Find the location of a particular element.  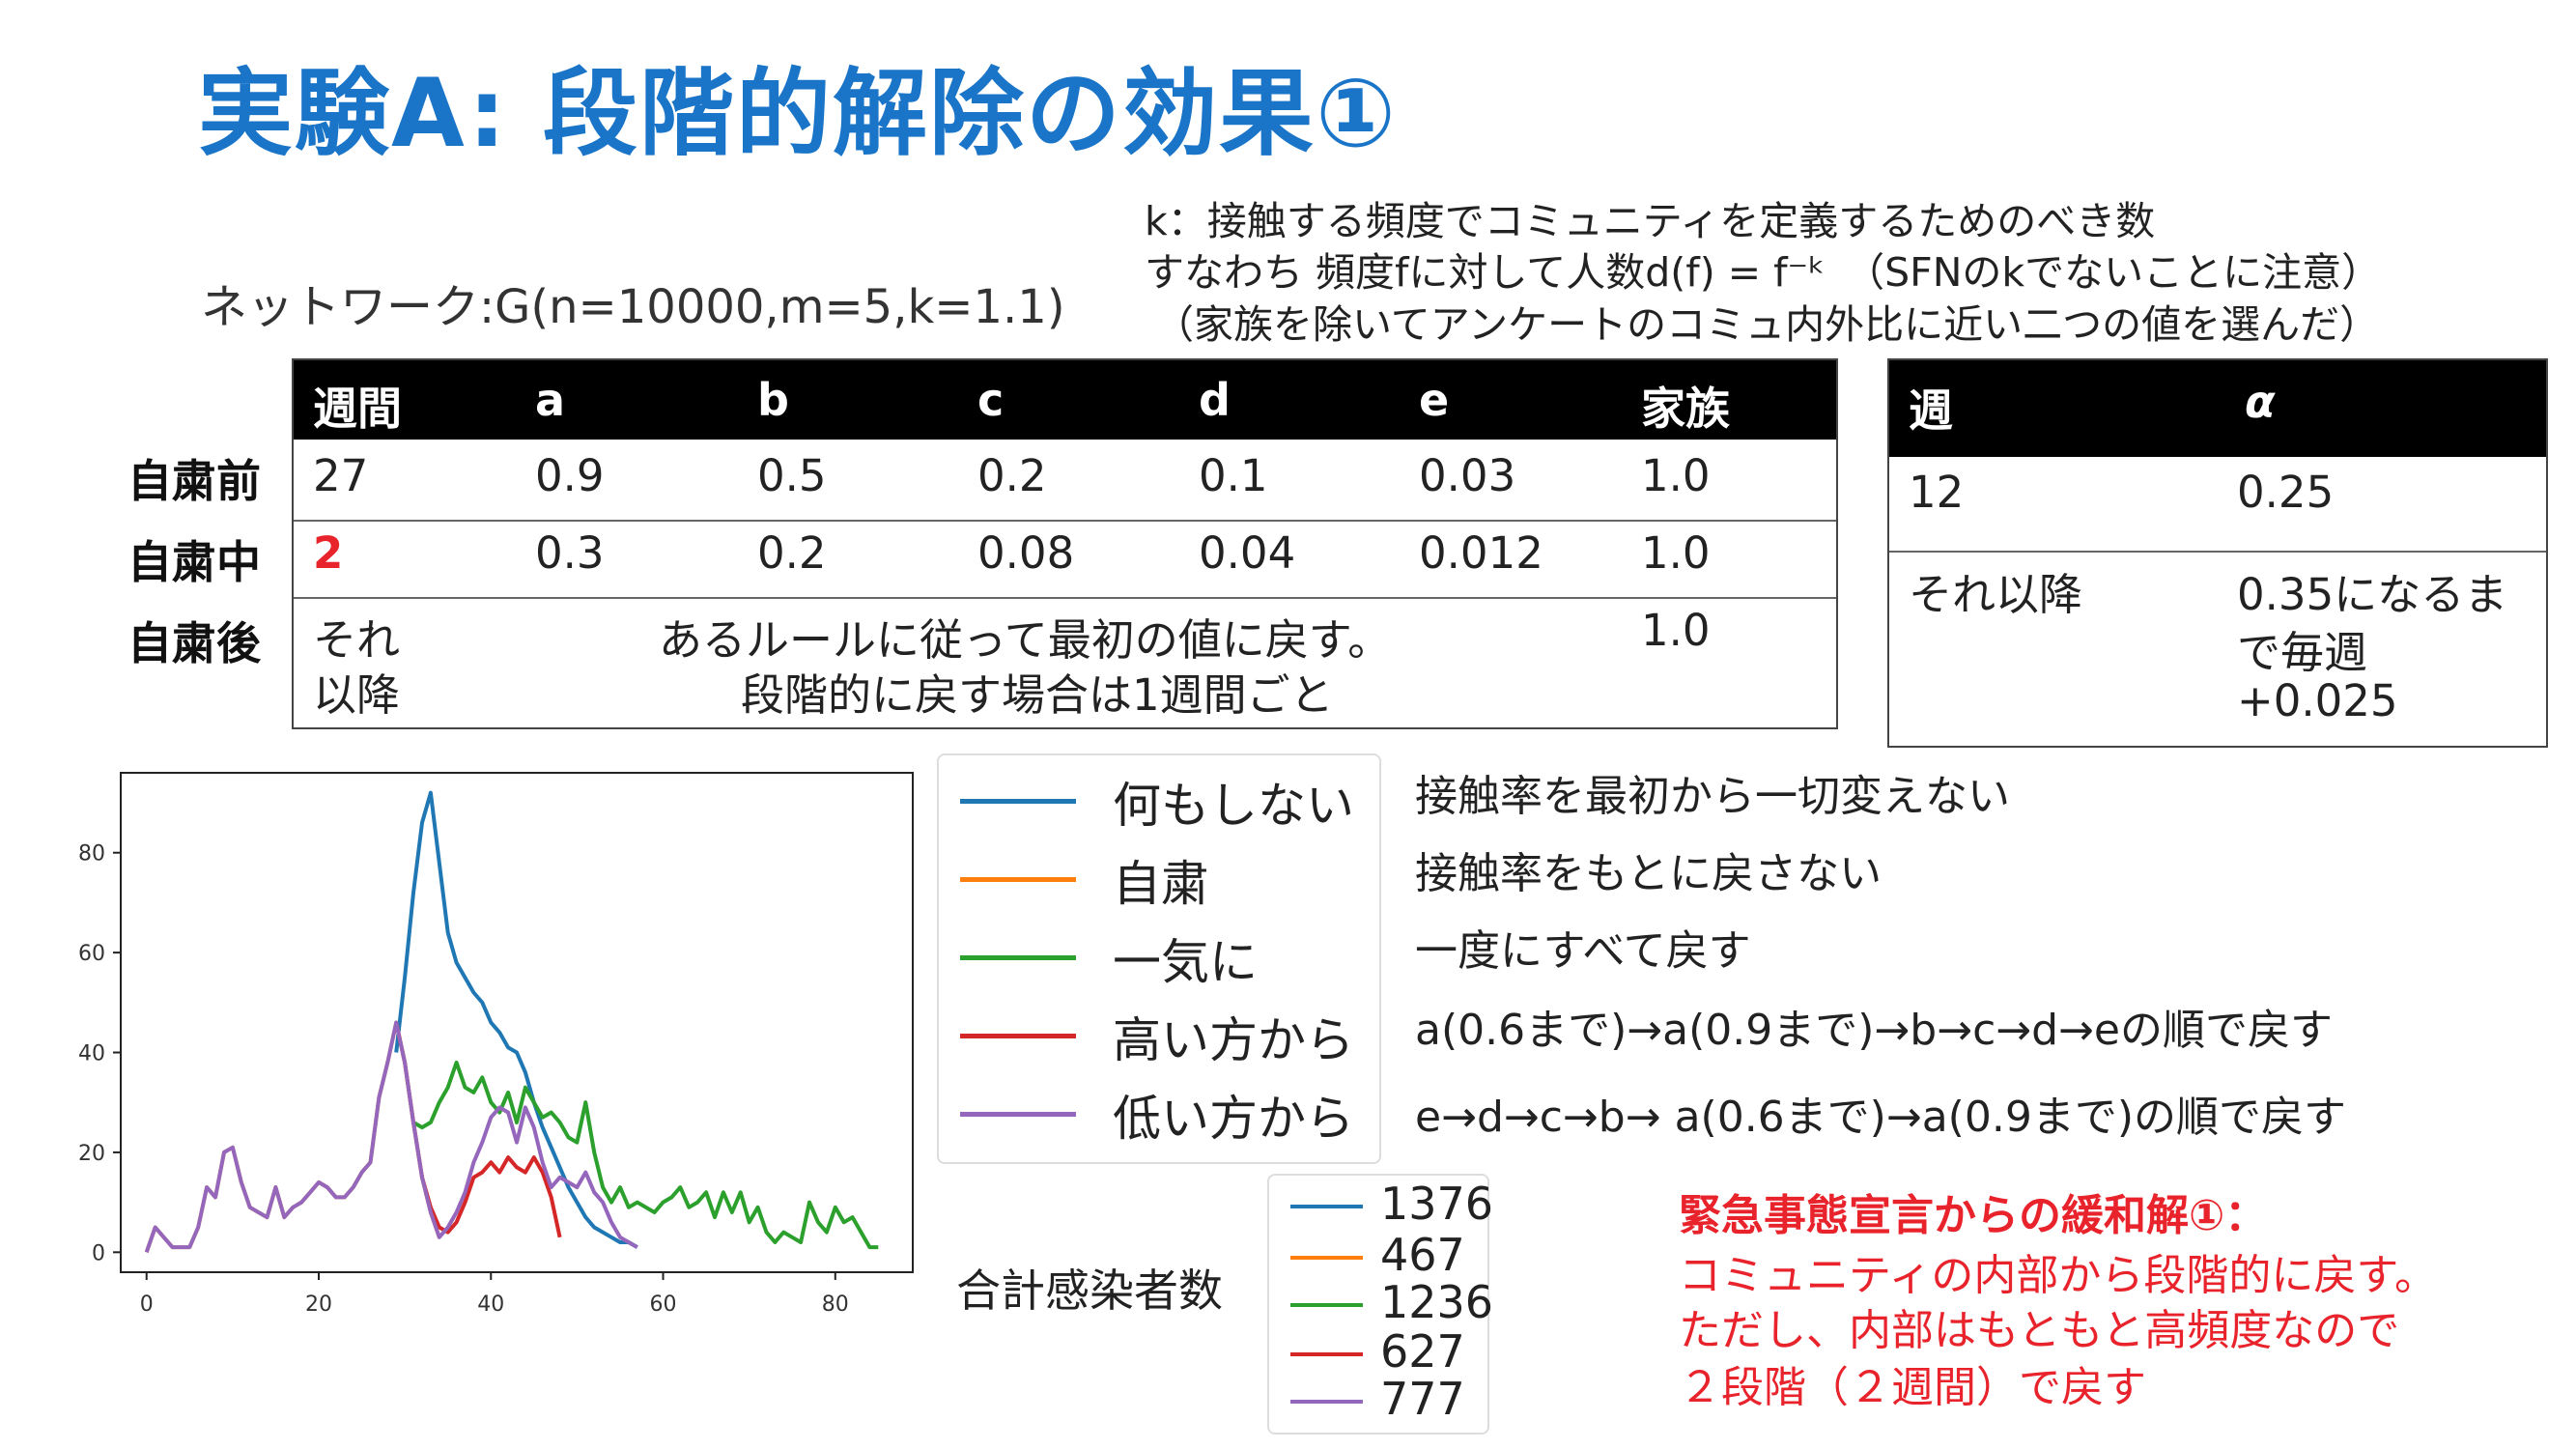

legend-line-restraint is located at coordinates (1018, 879).